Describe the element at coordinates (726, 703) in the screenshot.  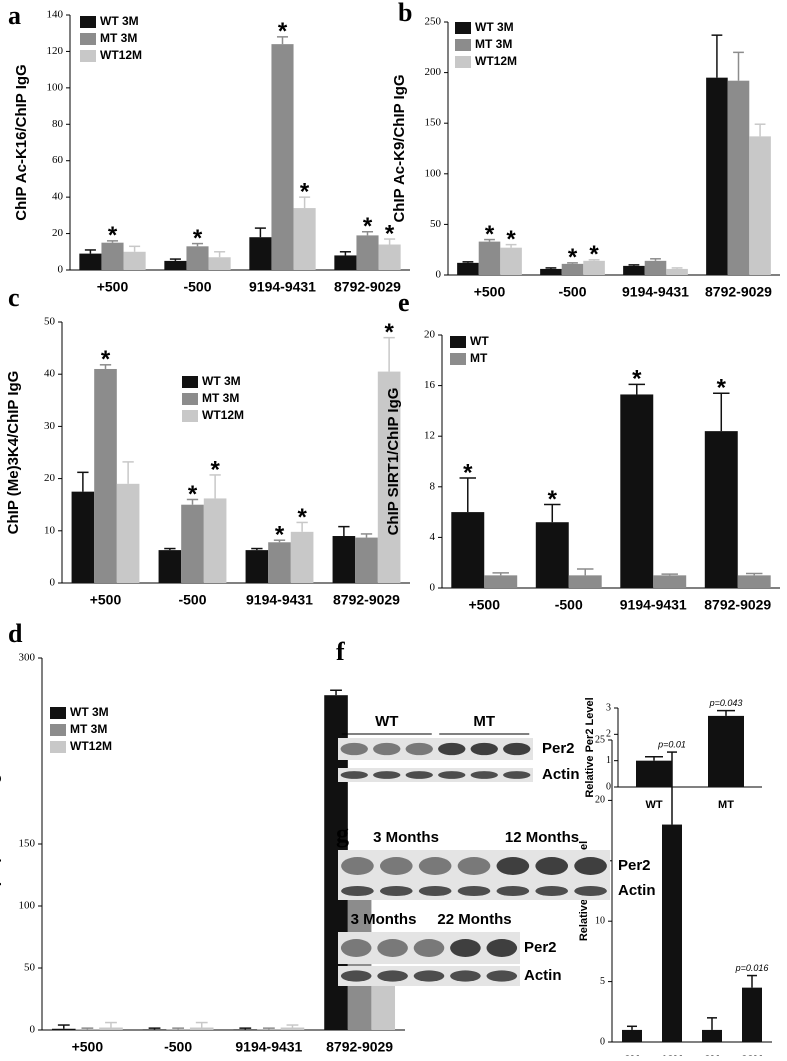
I see `p-value: p=0.043` at that location.